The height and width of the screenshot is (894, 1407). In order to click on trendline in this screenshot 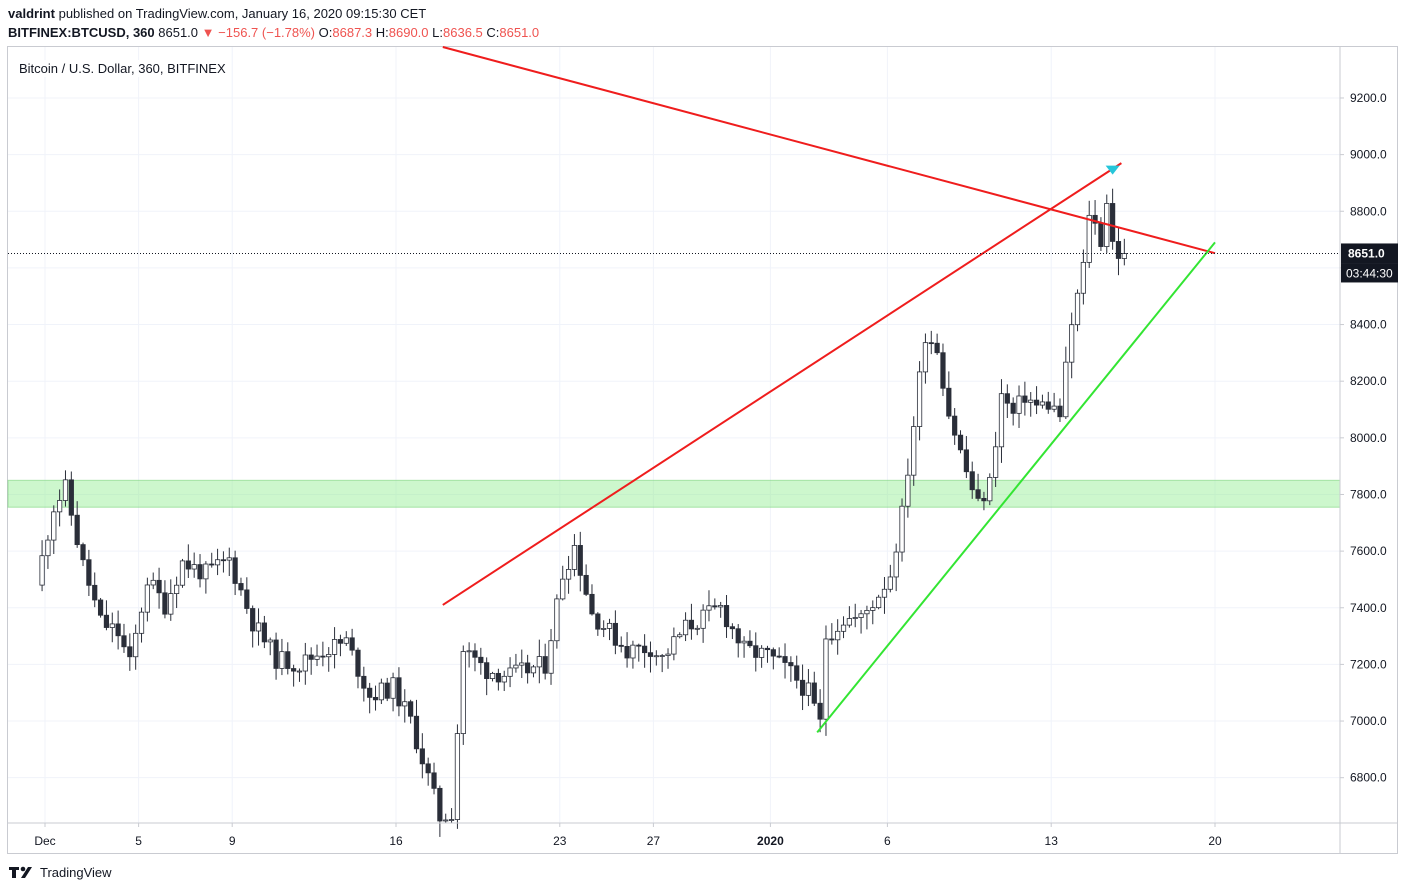, I will do `click(829, 150)`.